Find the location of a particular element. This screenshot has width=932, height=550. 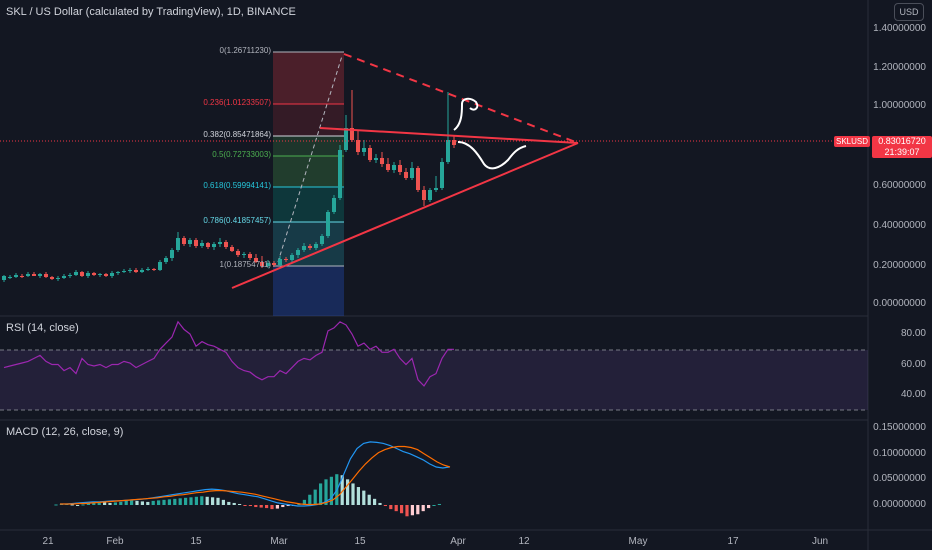

time-axis-label: Apr is located at coordinates (458, 541).